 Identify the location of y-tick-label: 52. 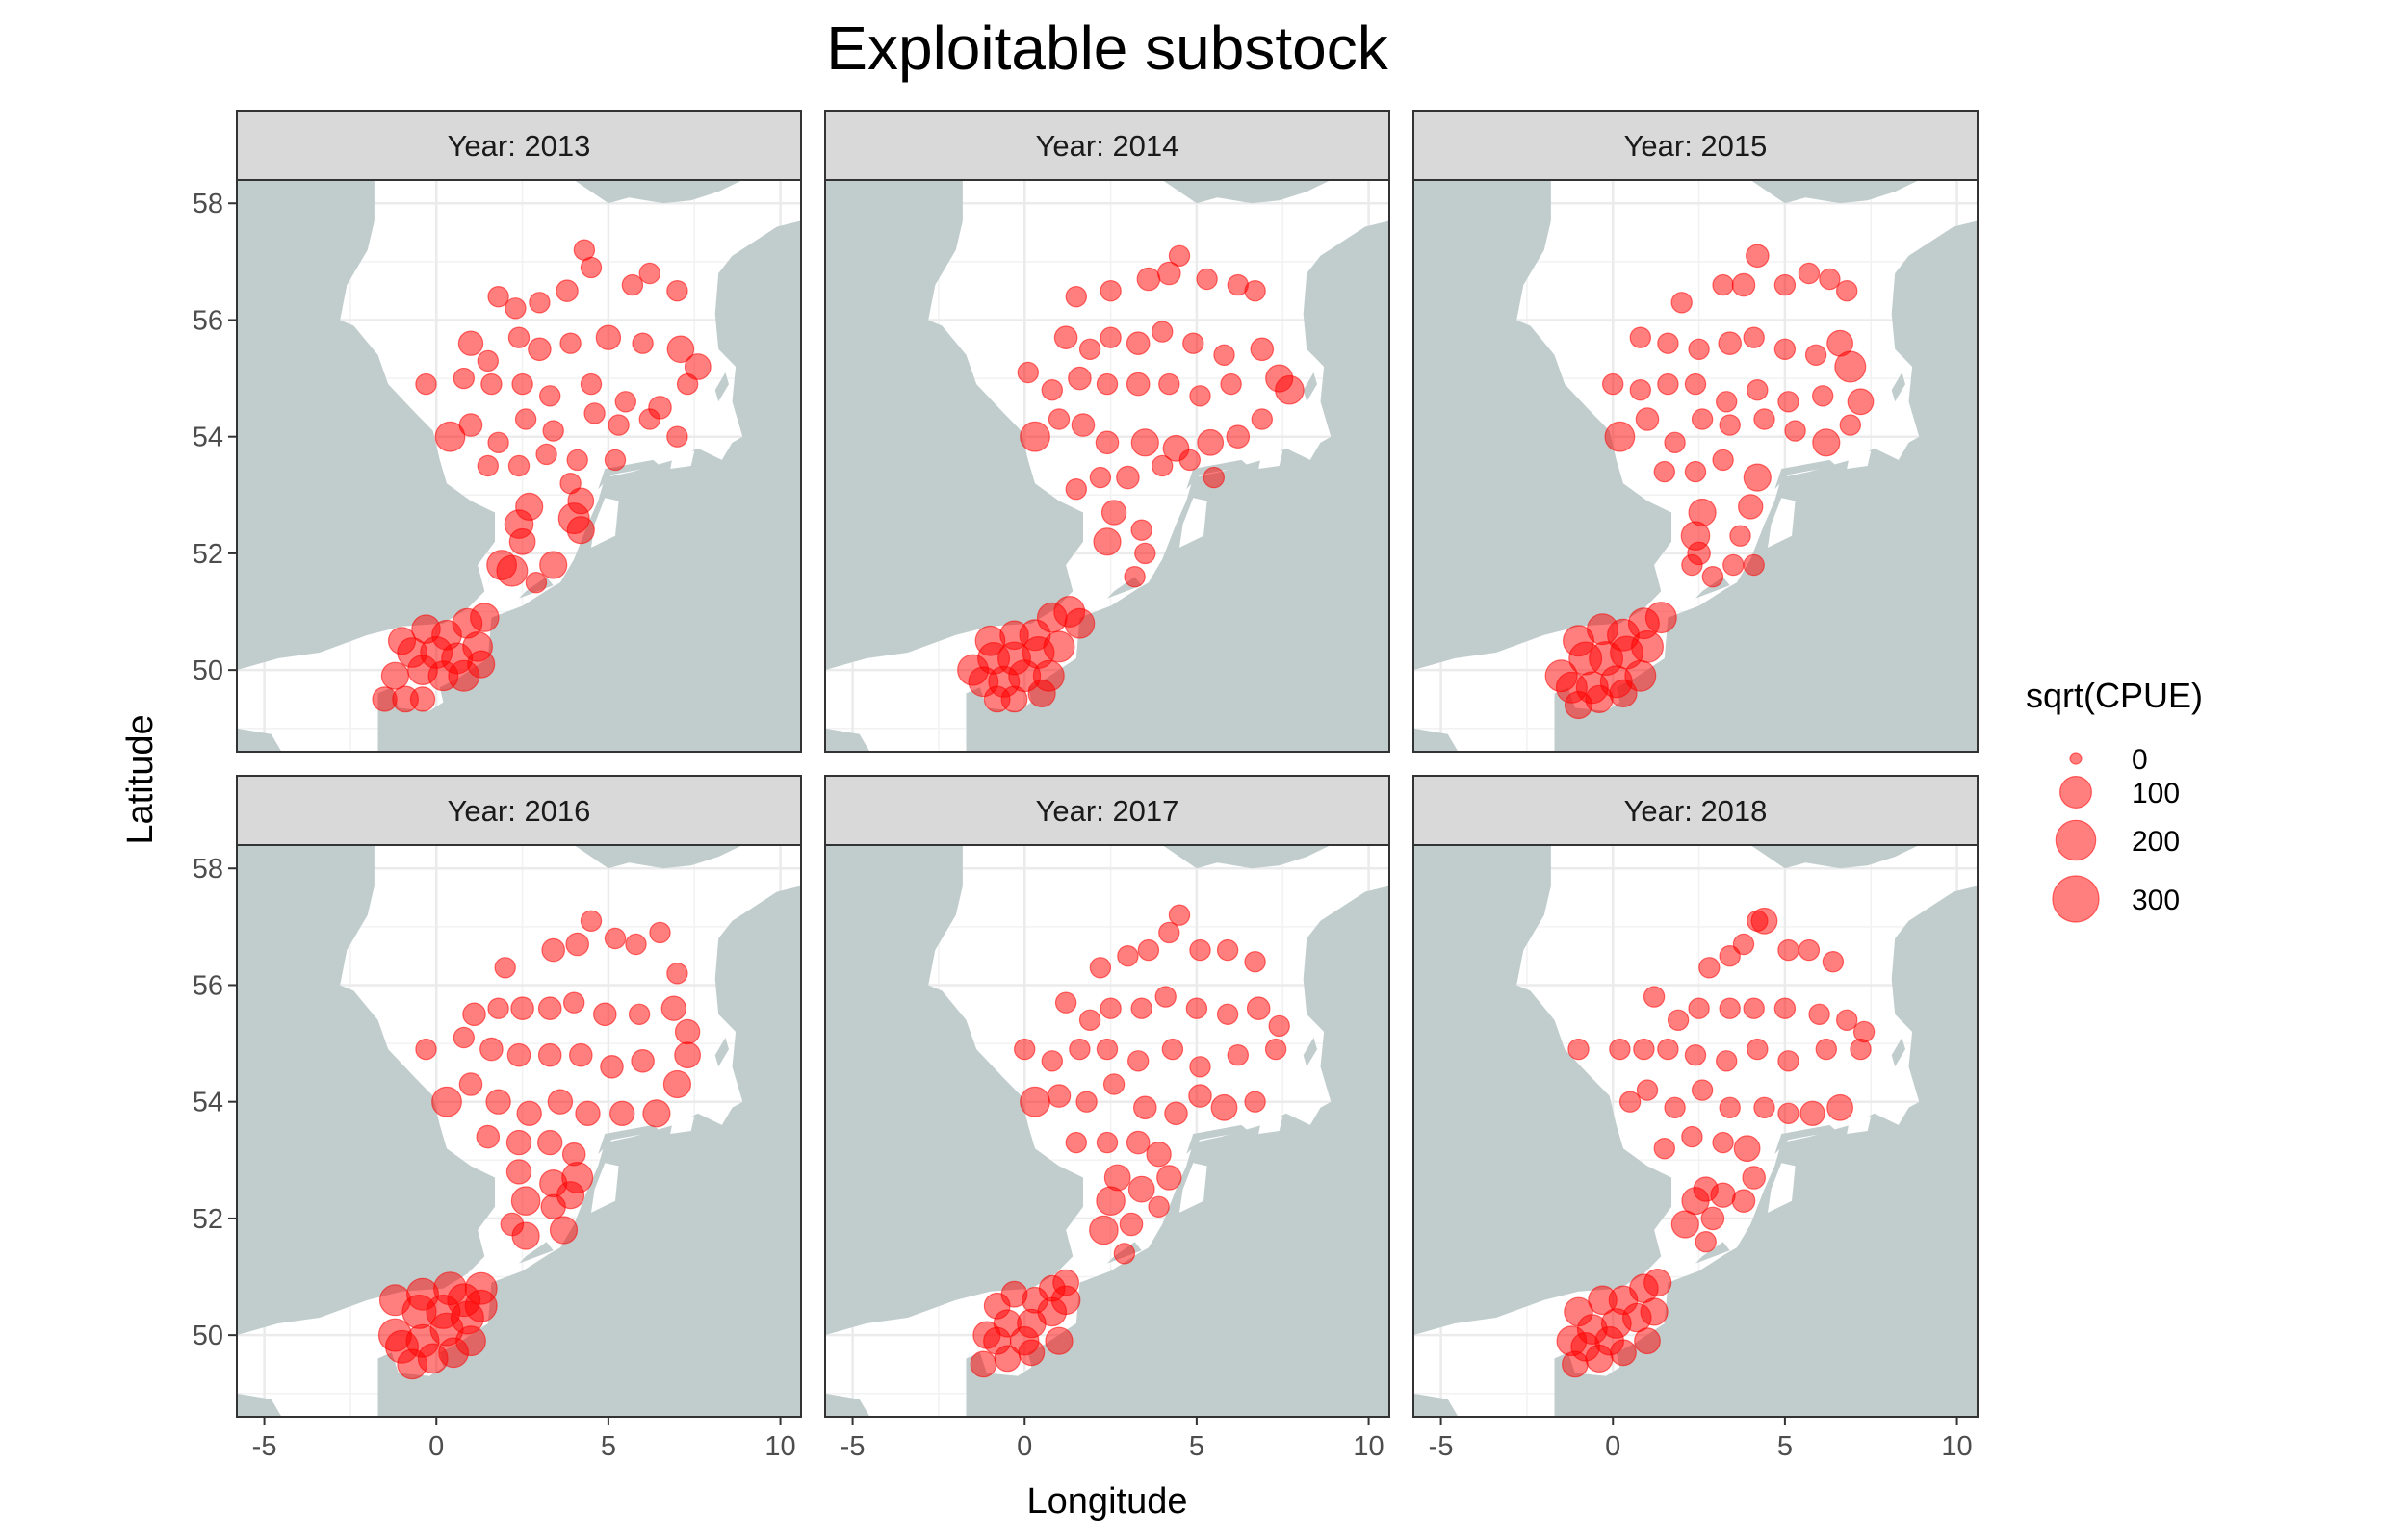
(208, 554).